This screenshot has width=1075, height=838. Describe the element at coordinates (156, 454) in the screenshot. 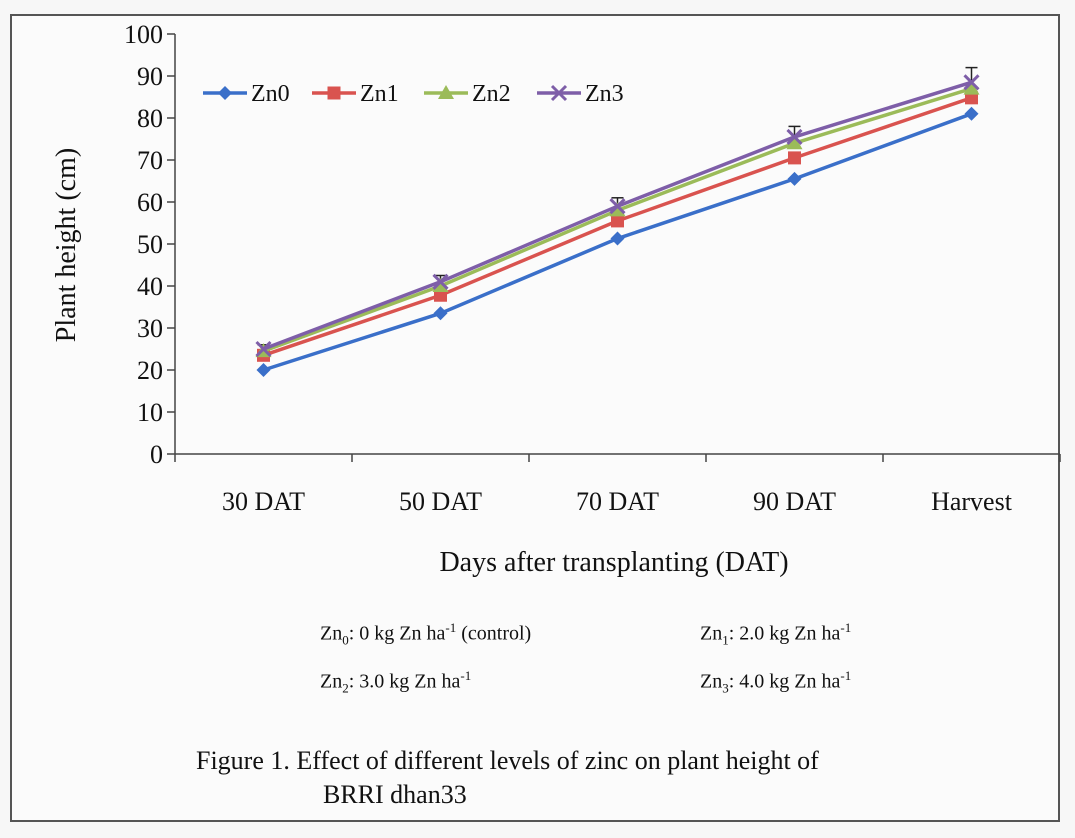

I see `y-tick-label: 0` at that location.